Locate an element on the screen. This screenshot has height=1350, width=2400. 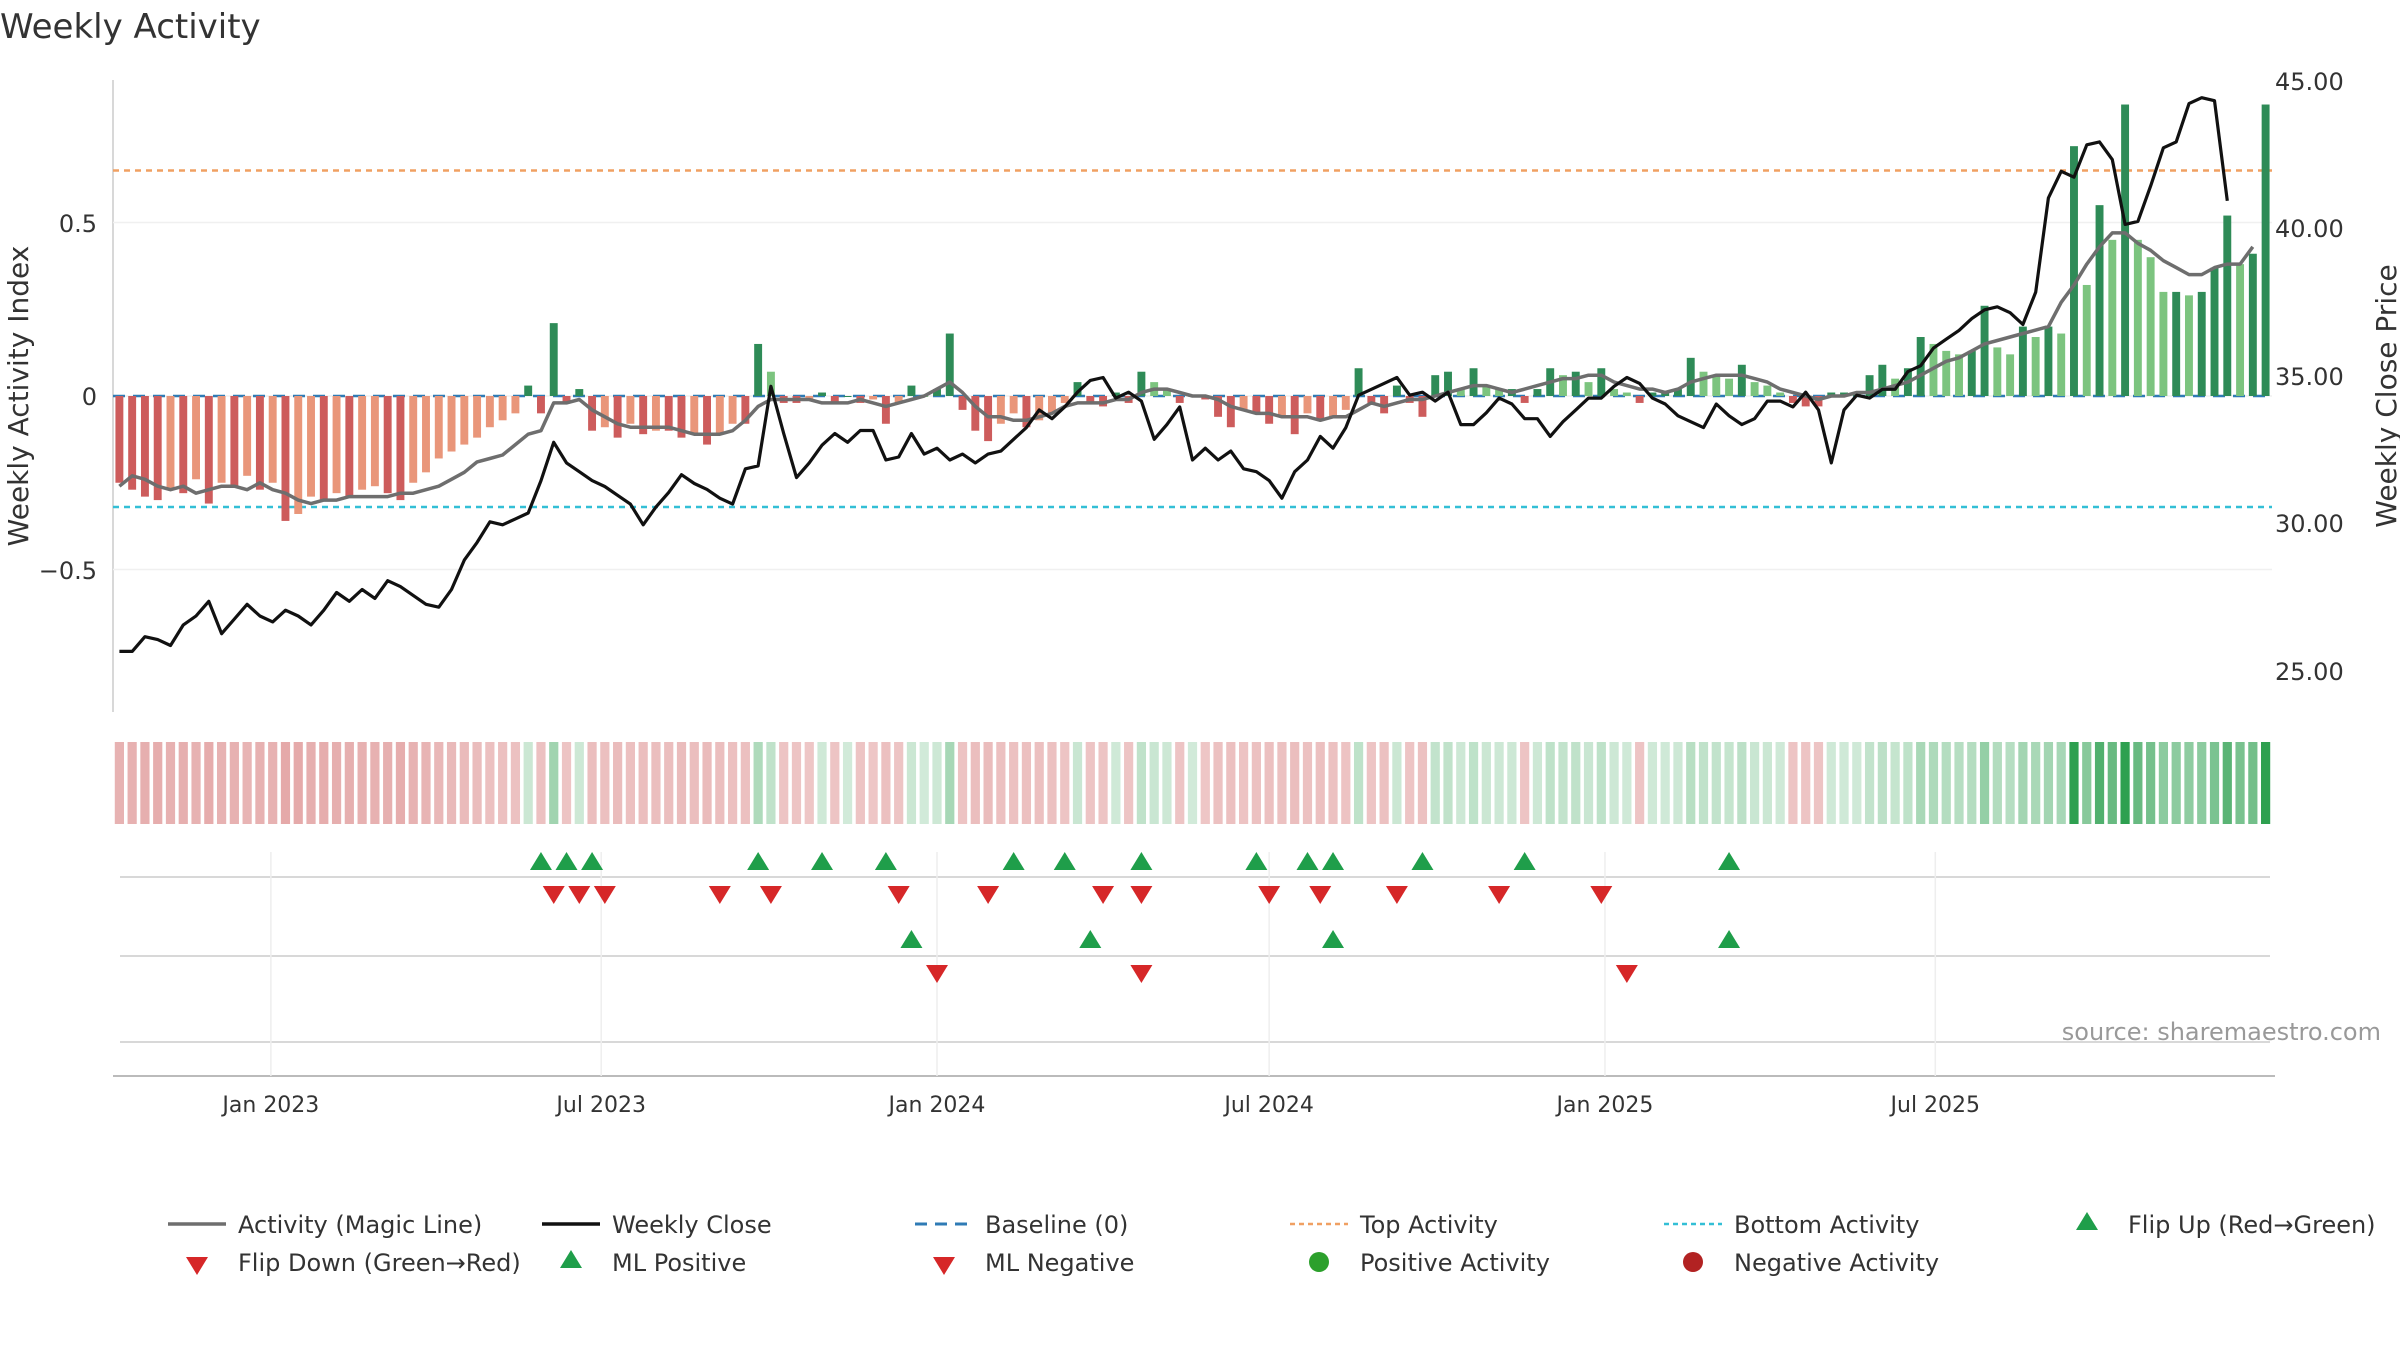
right-tick-2: 35.00 is located at coordinates (2309, 377).